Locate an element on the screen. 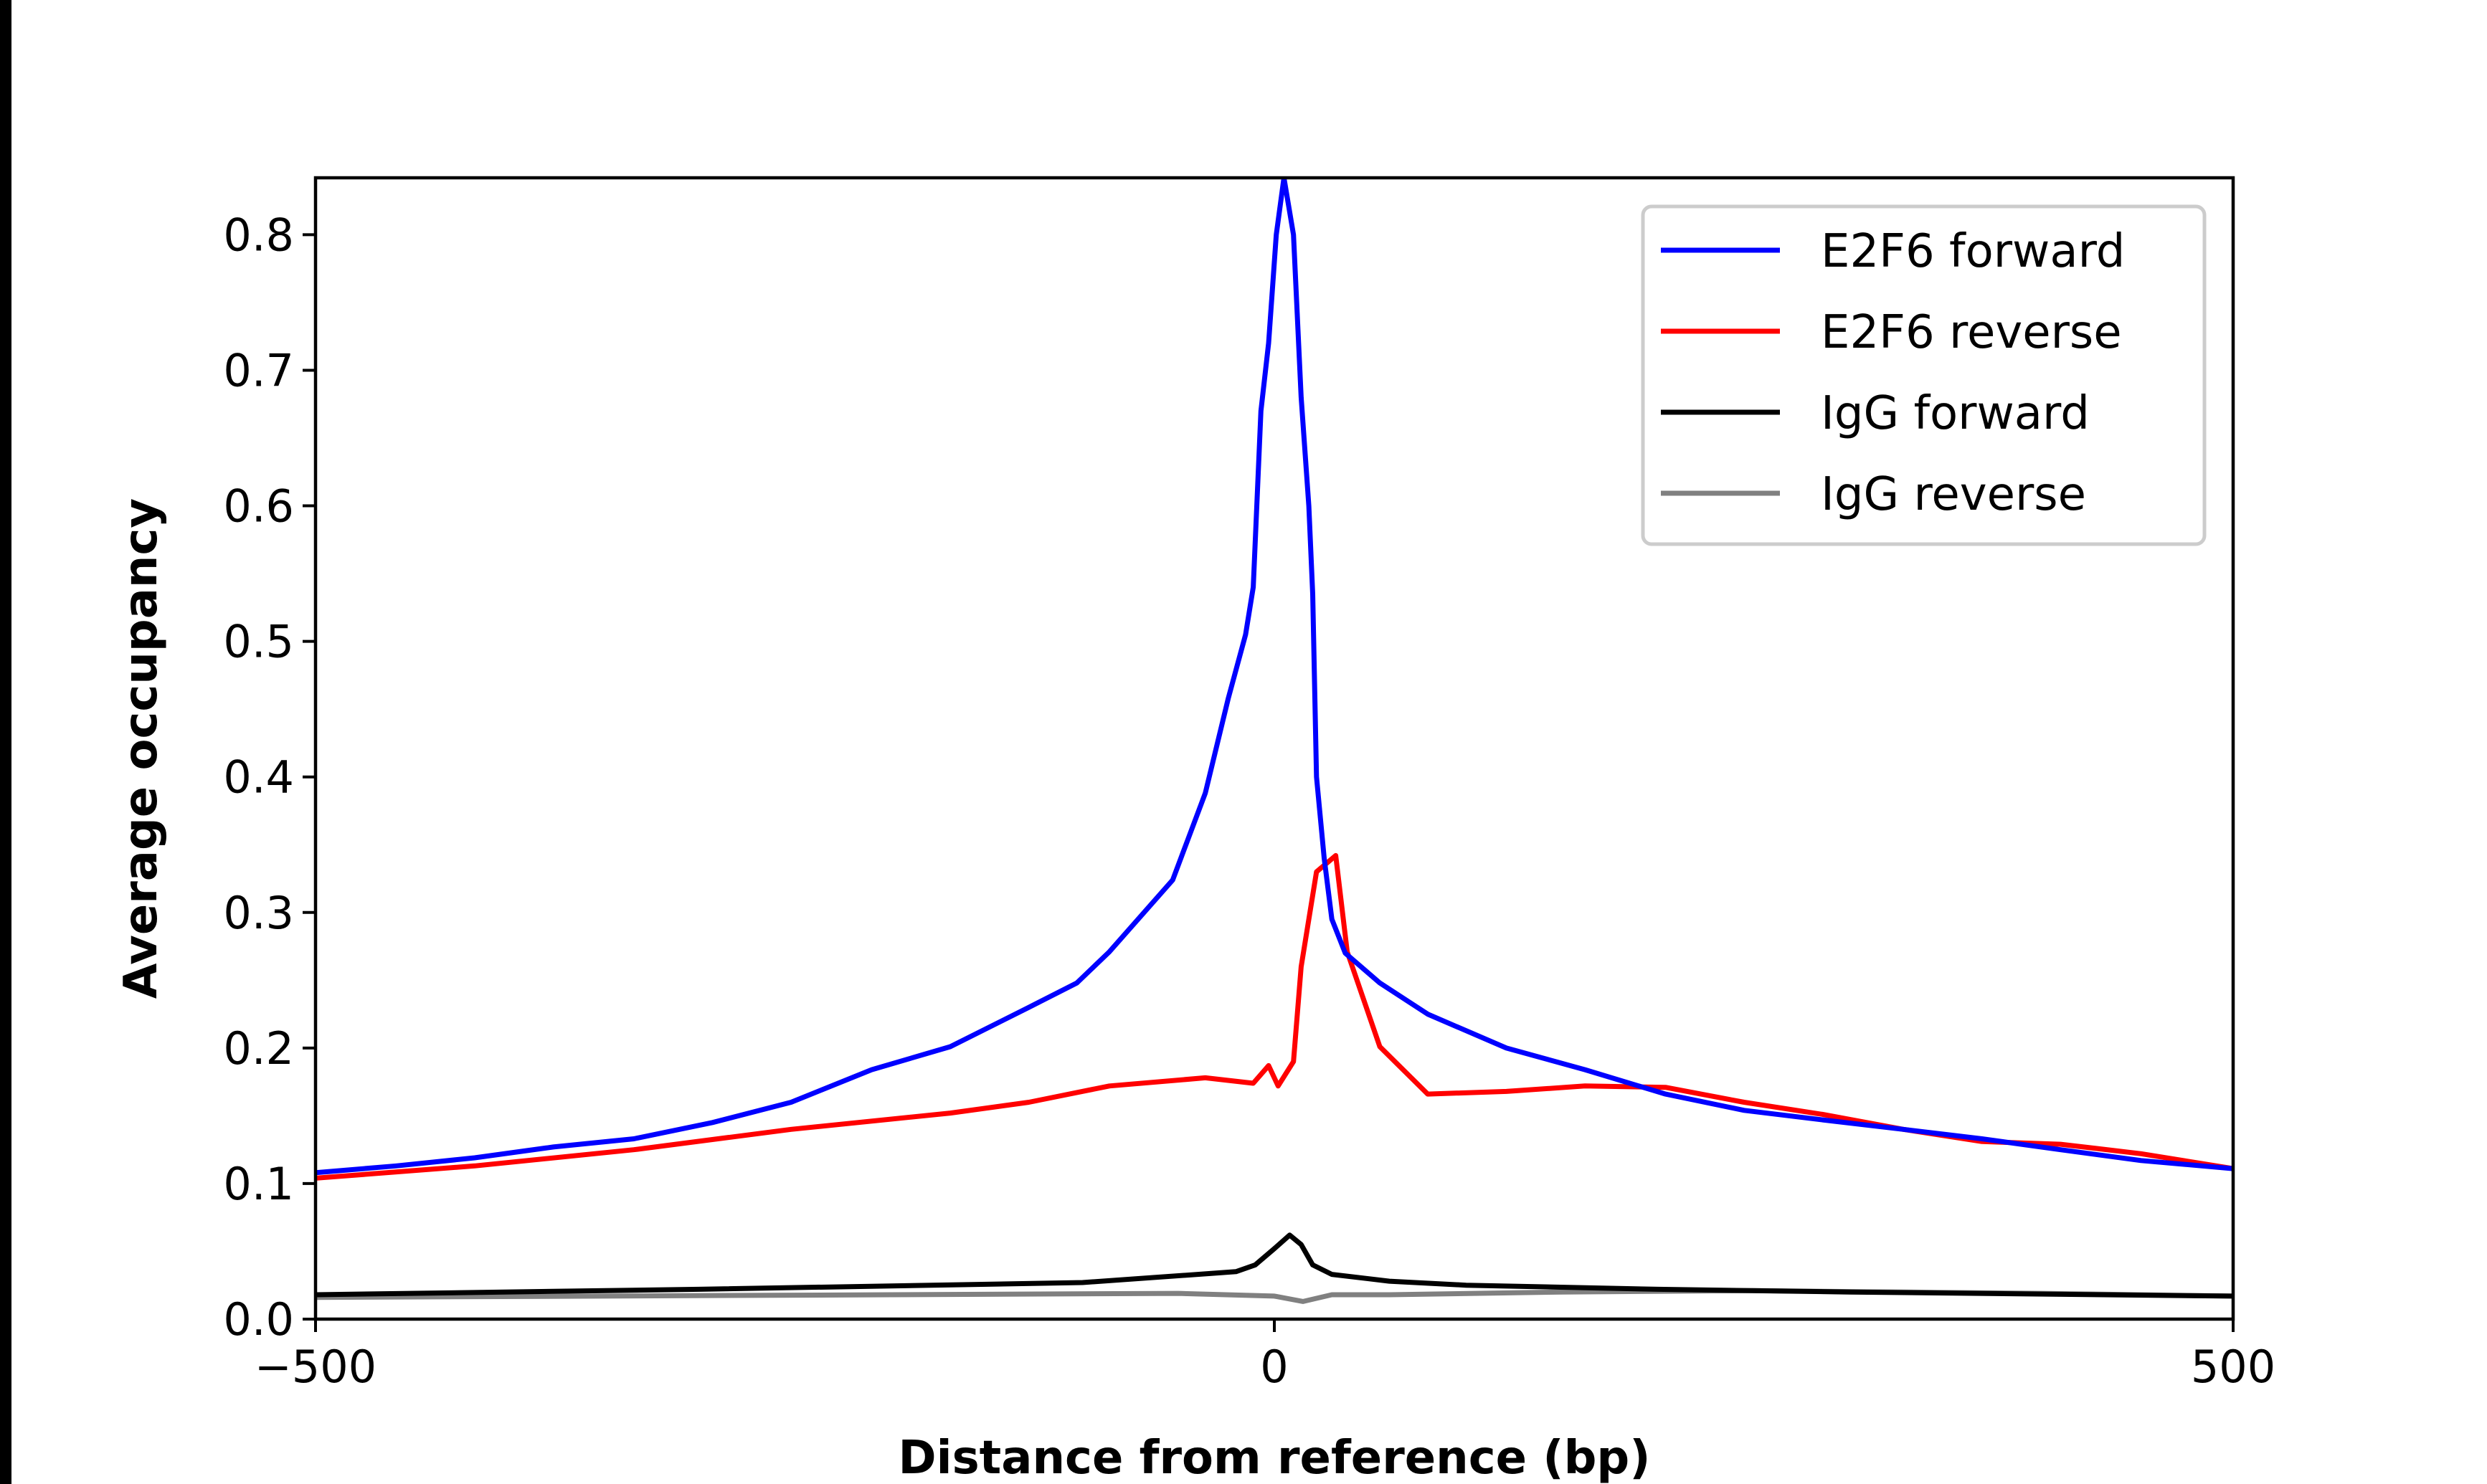 The image size is (2487, 1484). y-tick-label: 0.1 is located at coordinates (259, 1184).